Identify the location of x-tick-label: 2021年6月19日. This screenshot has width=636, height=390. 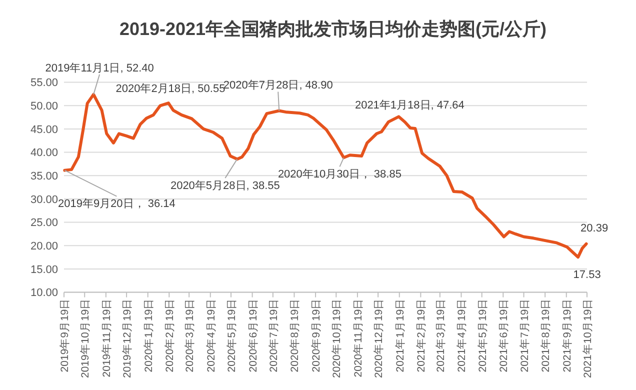
(504, 335).